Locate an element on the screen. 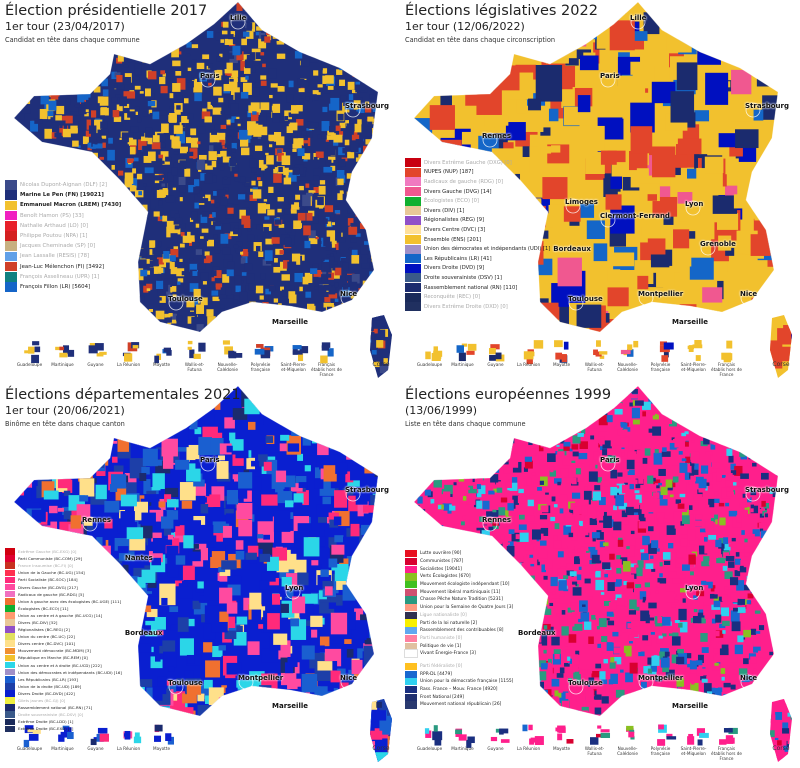 The height and width of the screenshot is (768, 800). overseas-label: Français établis hors de France is located at coordinates (326, 369).